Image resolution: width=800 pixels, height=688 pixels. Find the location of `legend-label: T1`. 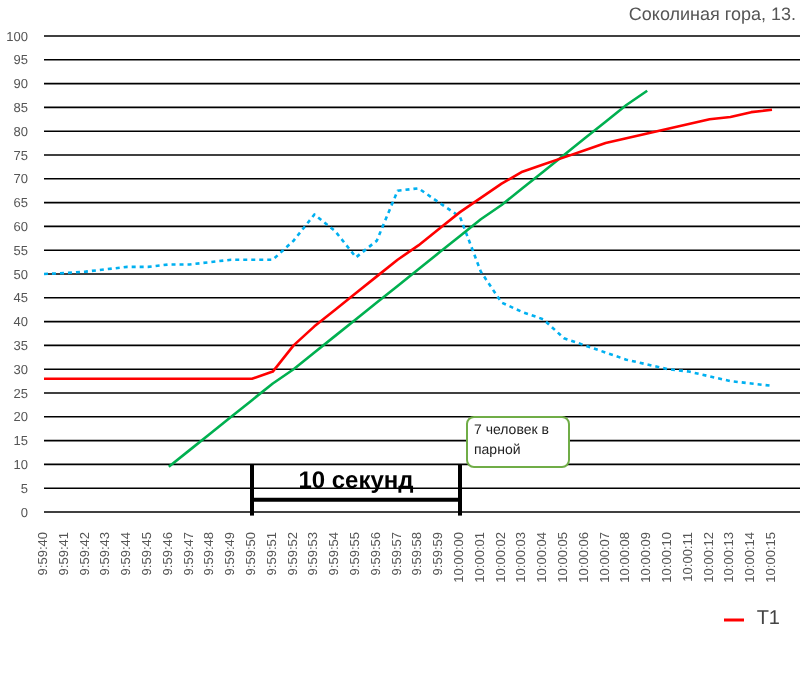

legend-label: T1 is located at coordinates (767, 619).